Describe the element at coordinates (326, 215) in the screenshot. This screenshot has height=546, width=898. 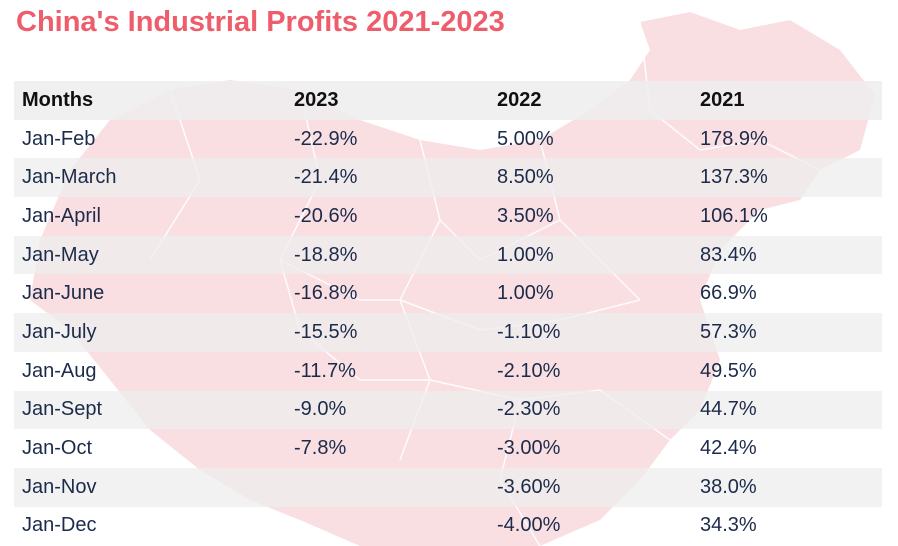
I see `value-2023-cell: -20.6%` at that location.